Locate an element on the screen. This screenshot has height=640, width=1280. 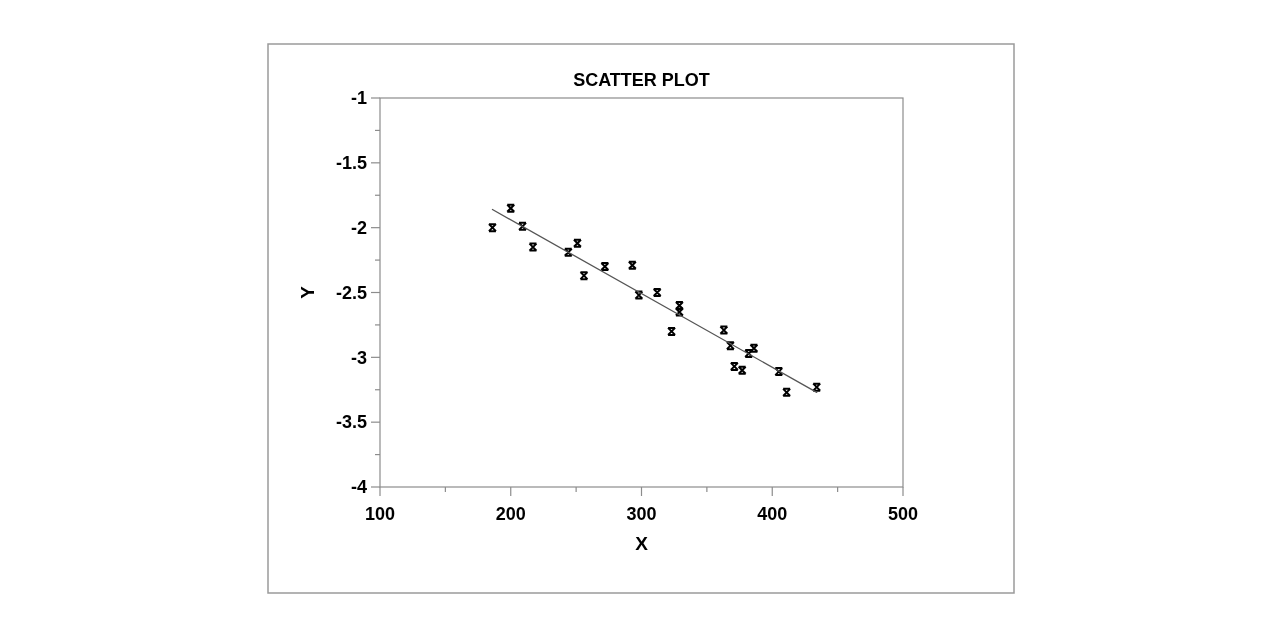
y-tick-label: -3.5 is located at coordinates (351, 422).